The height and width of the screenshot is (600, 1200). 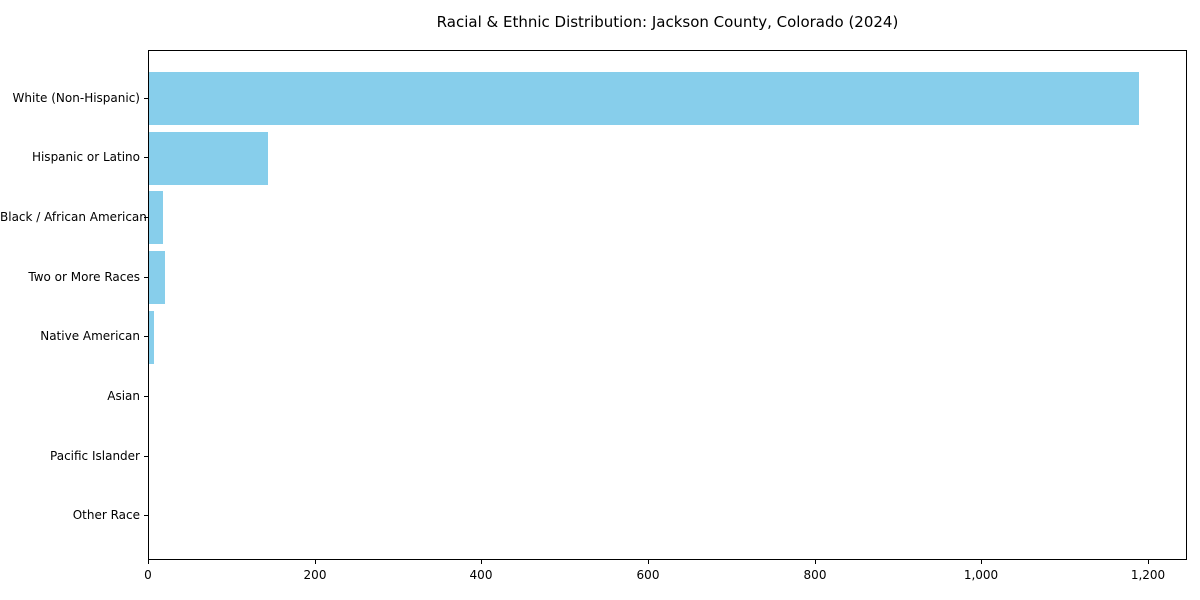 What do you see at coordinates (151, 337) in the screenshot?
I see `bar-native-american` at bounding box center [151, 337].